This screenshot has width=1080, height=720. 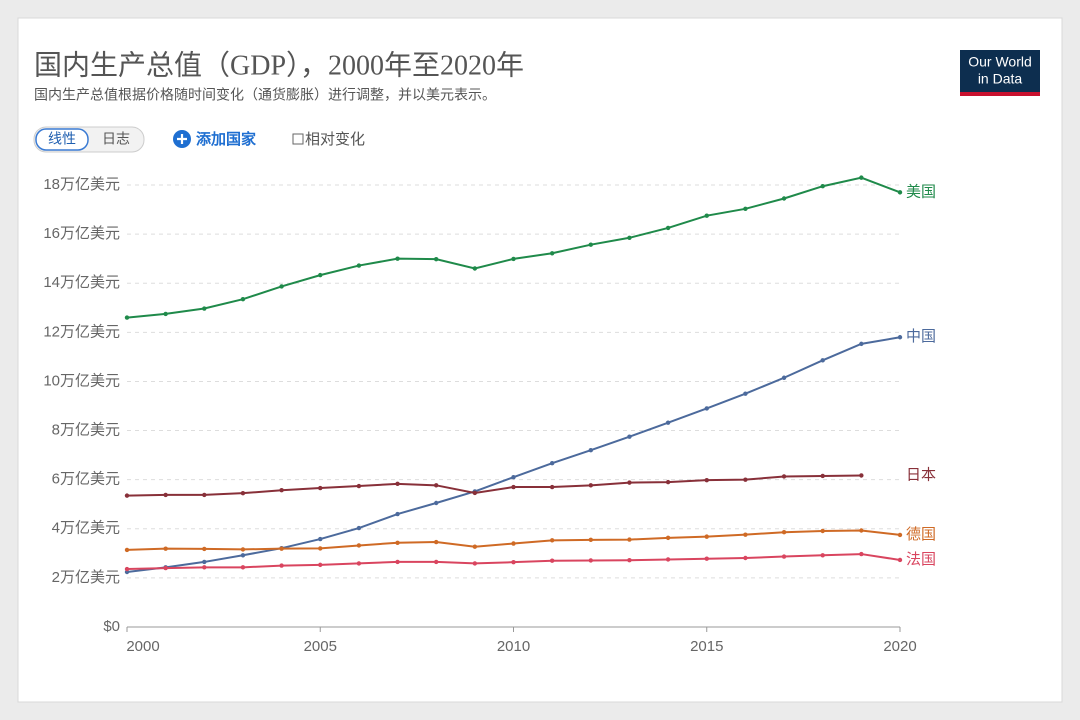 What do you see at coordinates (494, 485) in the screenshot?
I see `series-line` at bounding box center [494, 485].